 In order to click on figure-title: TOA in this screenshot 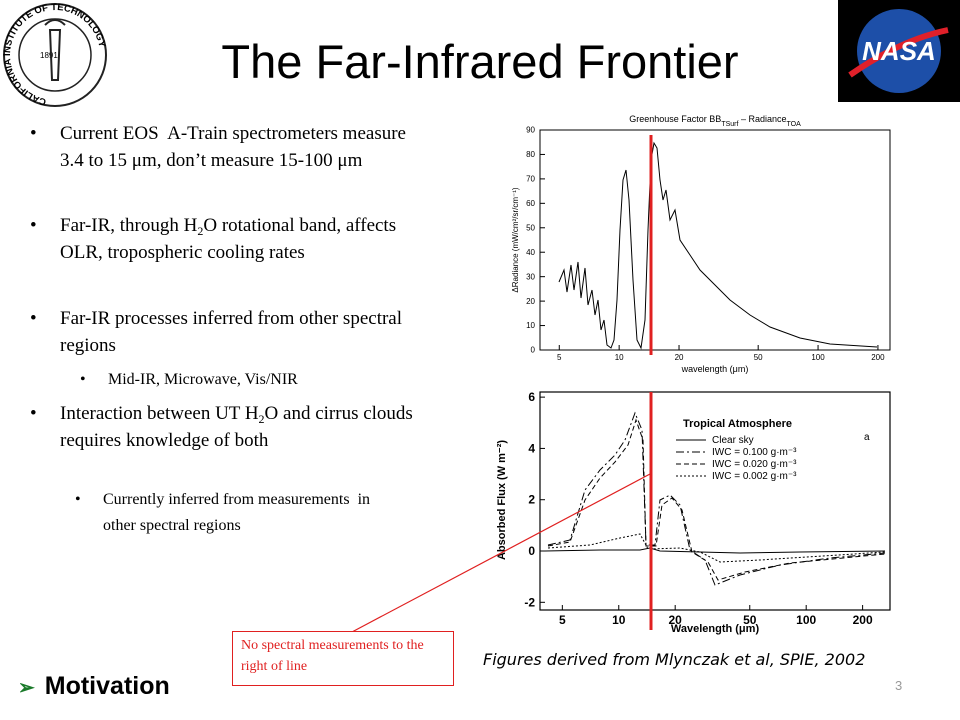, I will do `click(793, 124)`.